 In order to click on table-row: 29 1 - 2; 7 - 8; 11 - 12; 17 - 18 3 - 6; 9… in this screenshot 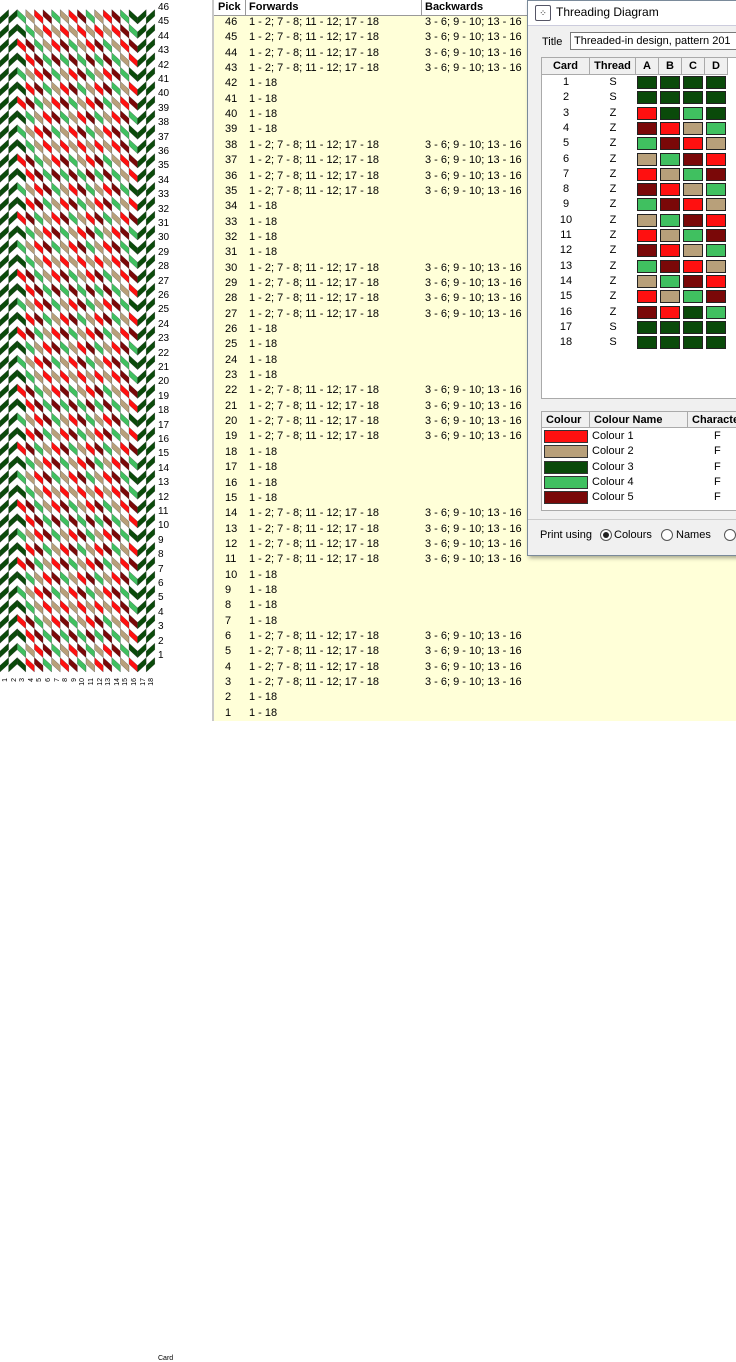, I will do `click(475, 283)`.